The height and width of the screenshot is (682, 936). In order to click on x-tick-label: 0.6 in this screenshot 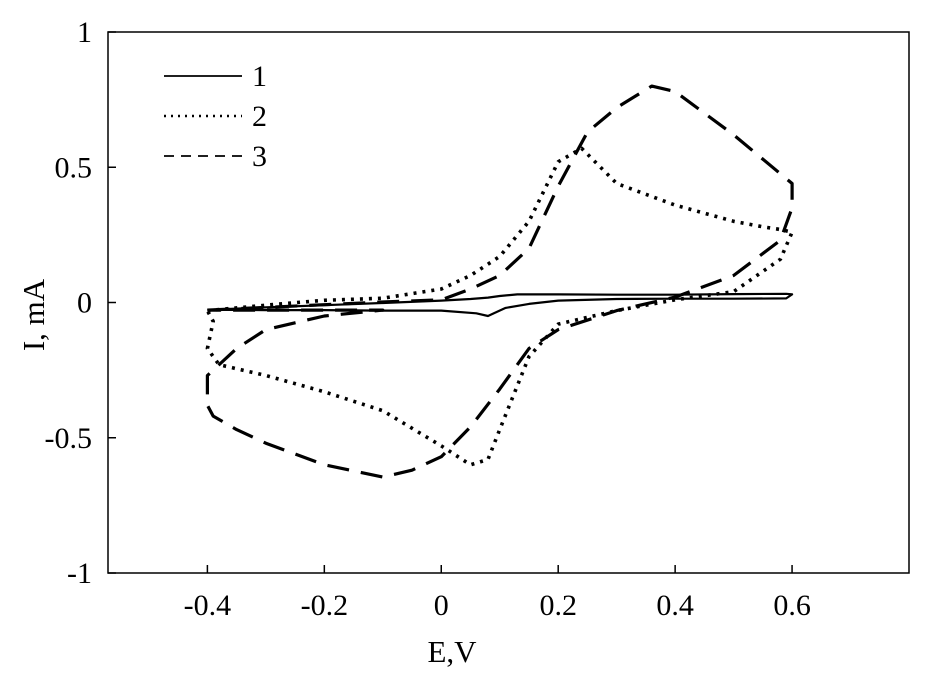, I will do `click(792, 605)`.